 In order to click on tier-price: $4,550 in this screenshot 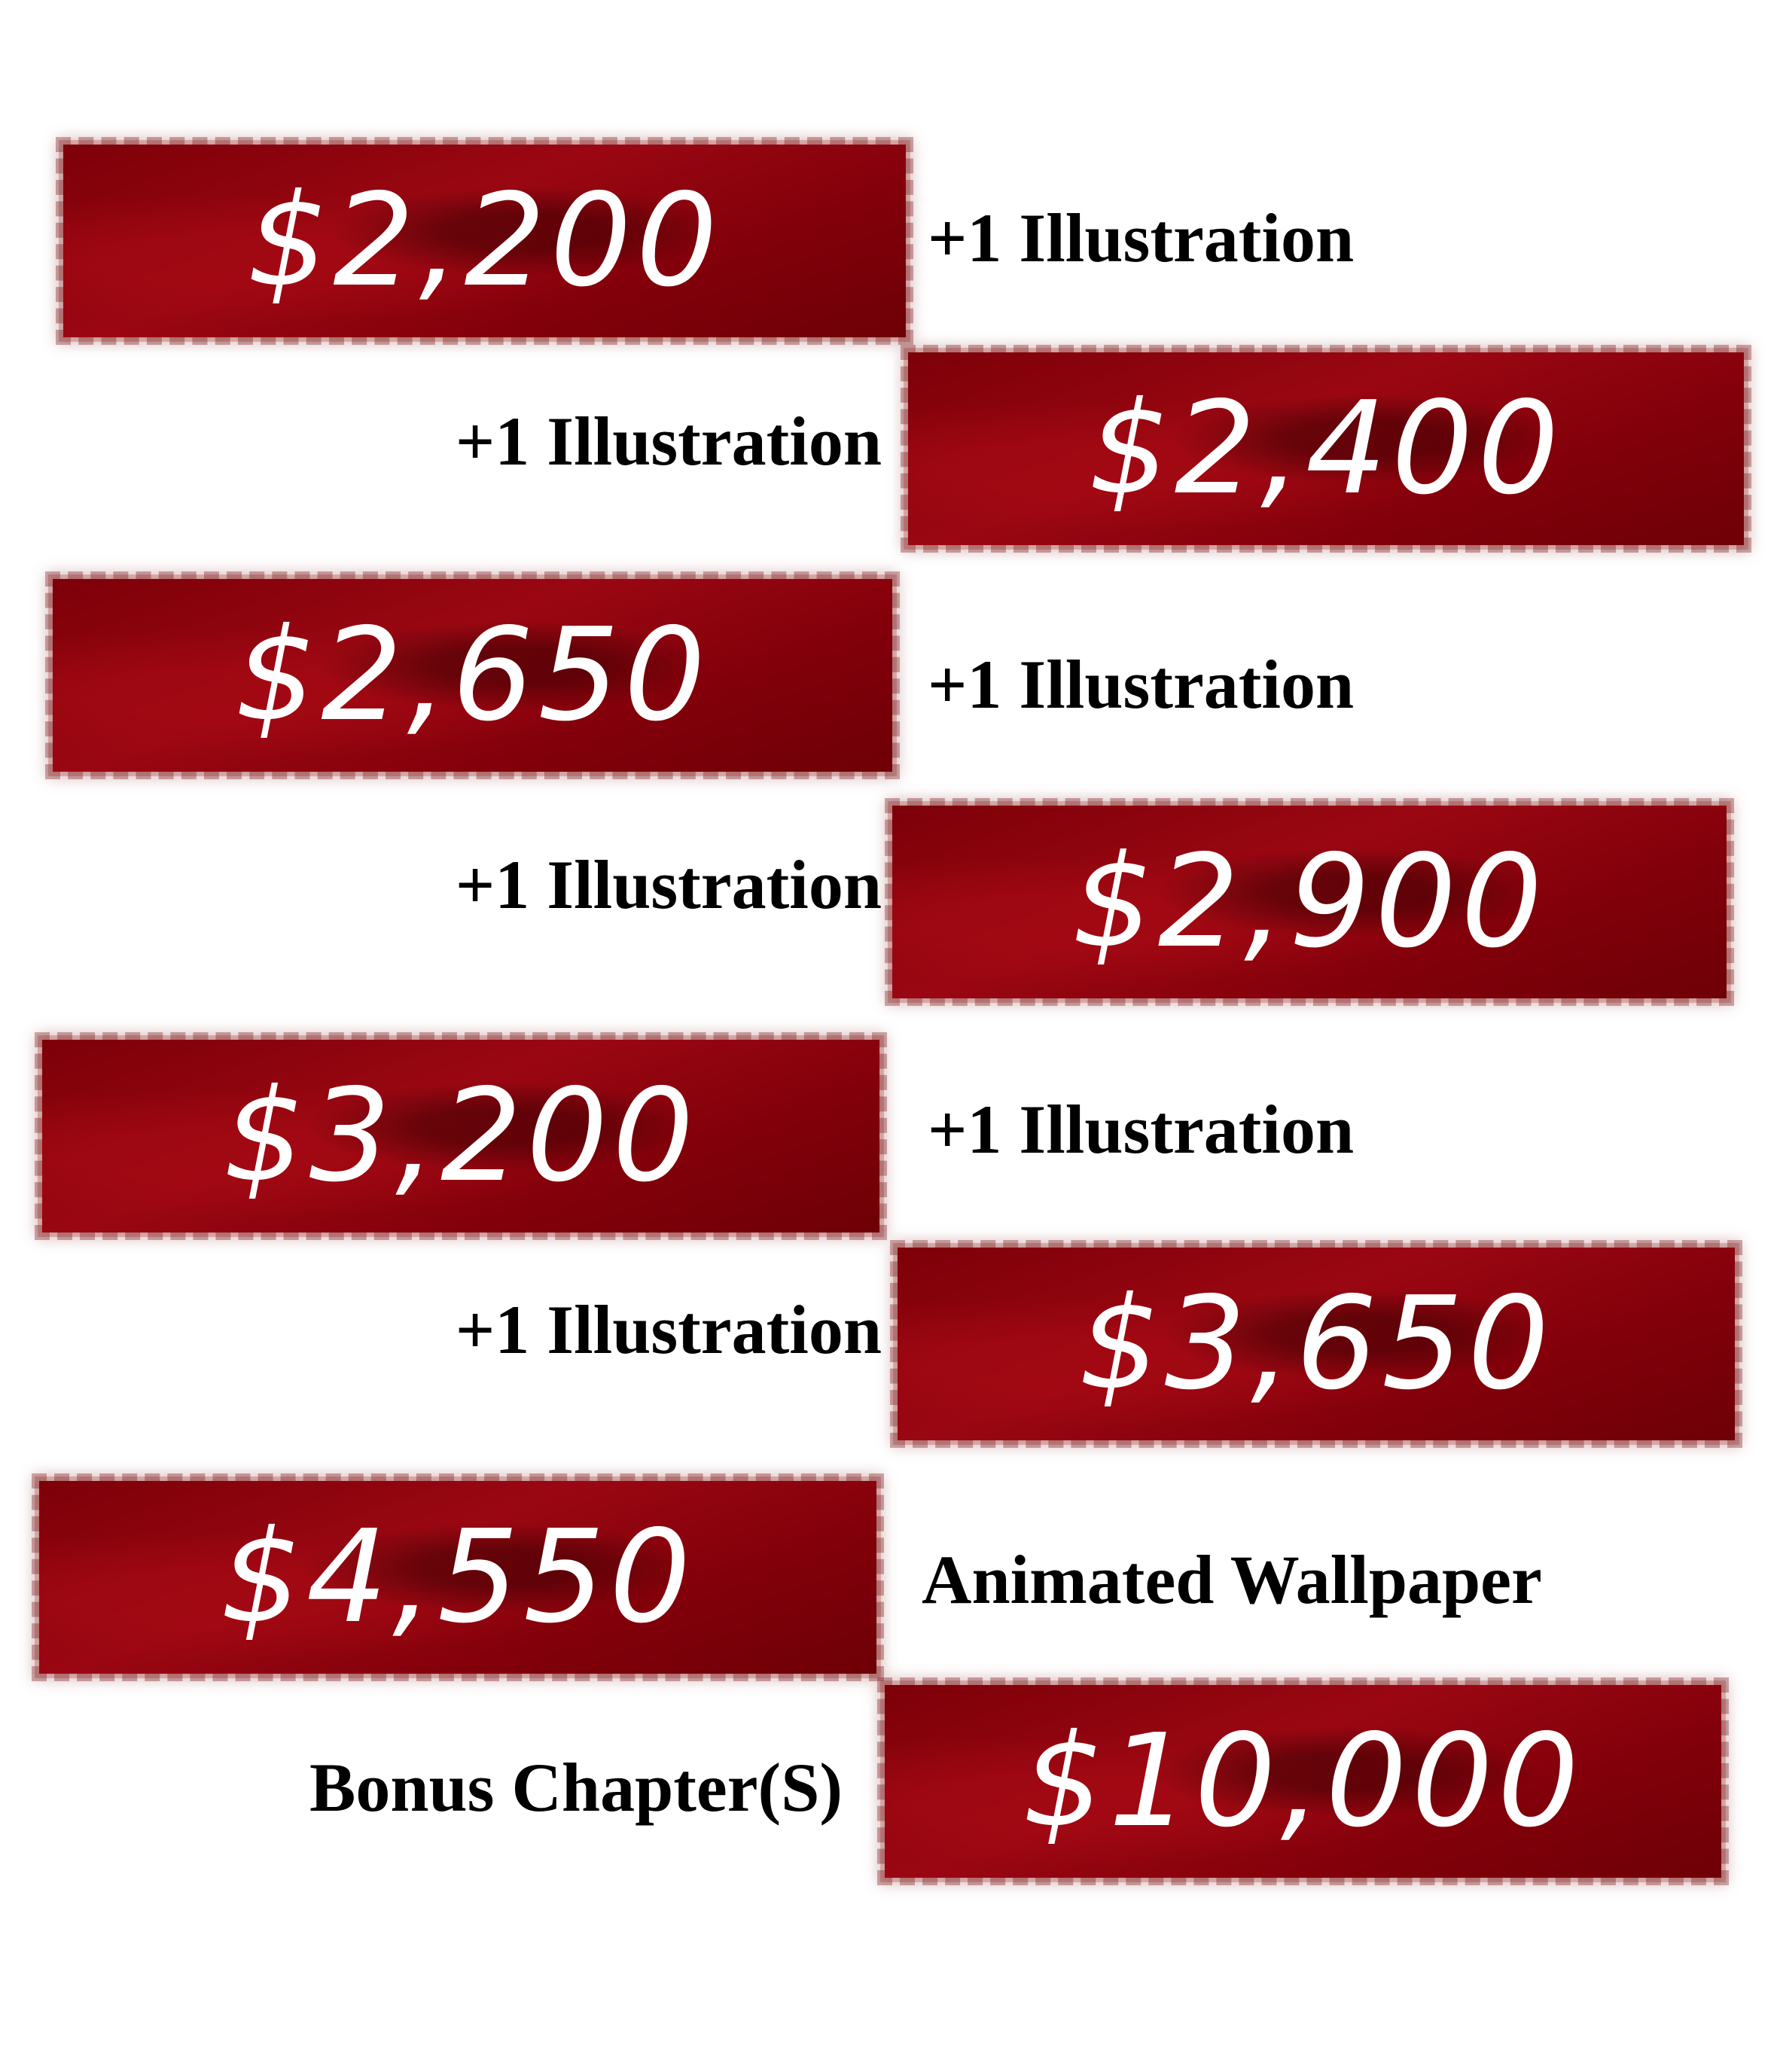, I will do `click(458, 1577)`.